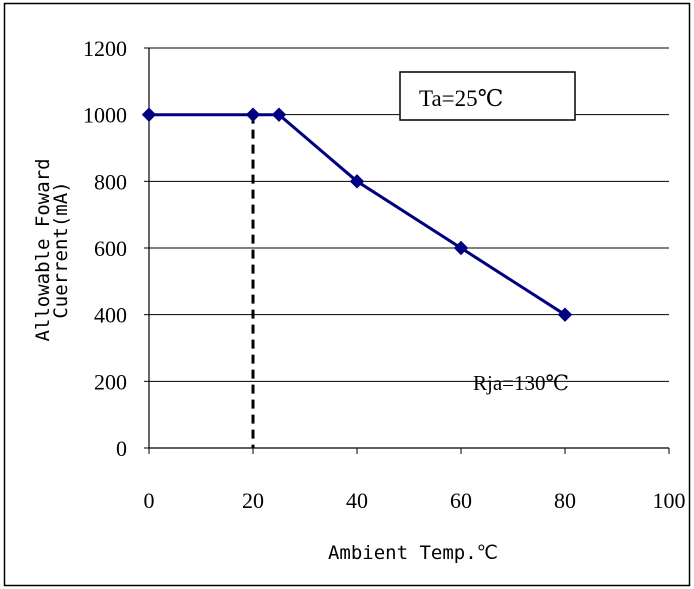  I want to click on y-axis-ticks: 0 200 400 600 800 1000 1200, so click(116, 248).